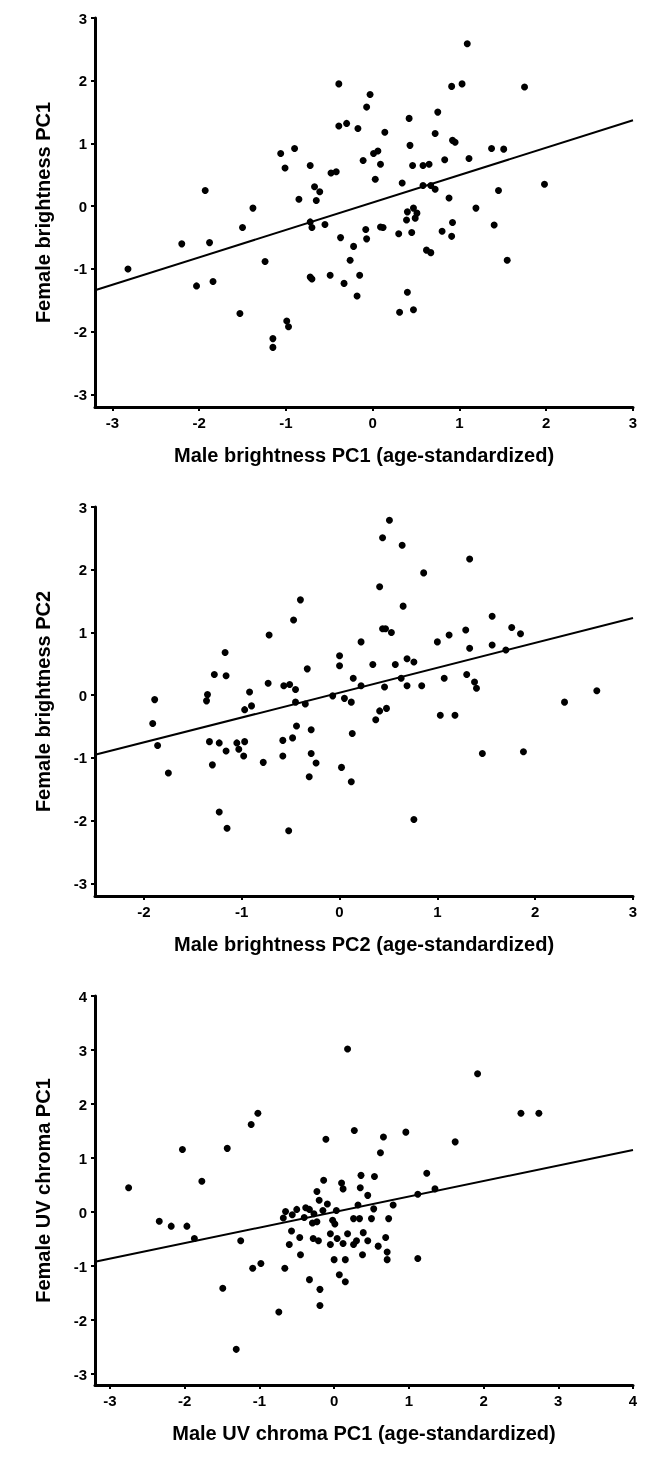  I want to click on y-axis-title: Female brightness PC2, so click(43, 701).